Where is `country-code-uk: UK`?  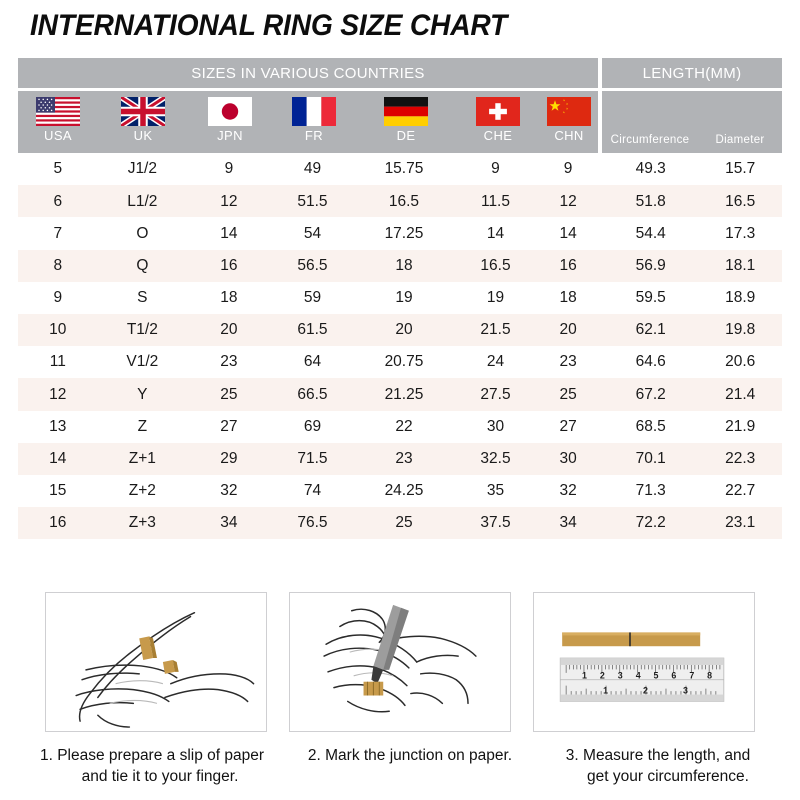 country-code-uk: UK is located at coordinates (143, 135).